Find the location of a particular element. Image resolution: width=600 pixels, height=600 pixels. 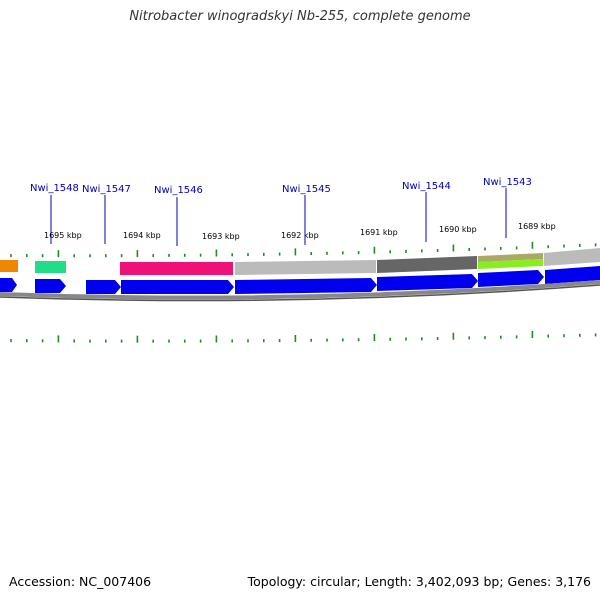

genome-backbone-shadow is located at coordinates (300, 293).